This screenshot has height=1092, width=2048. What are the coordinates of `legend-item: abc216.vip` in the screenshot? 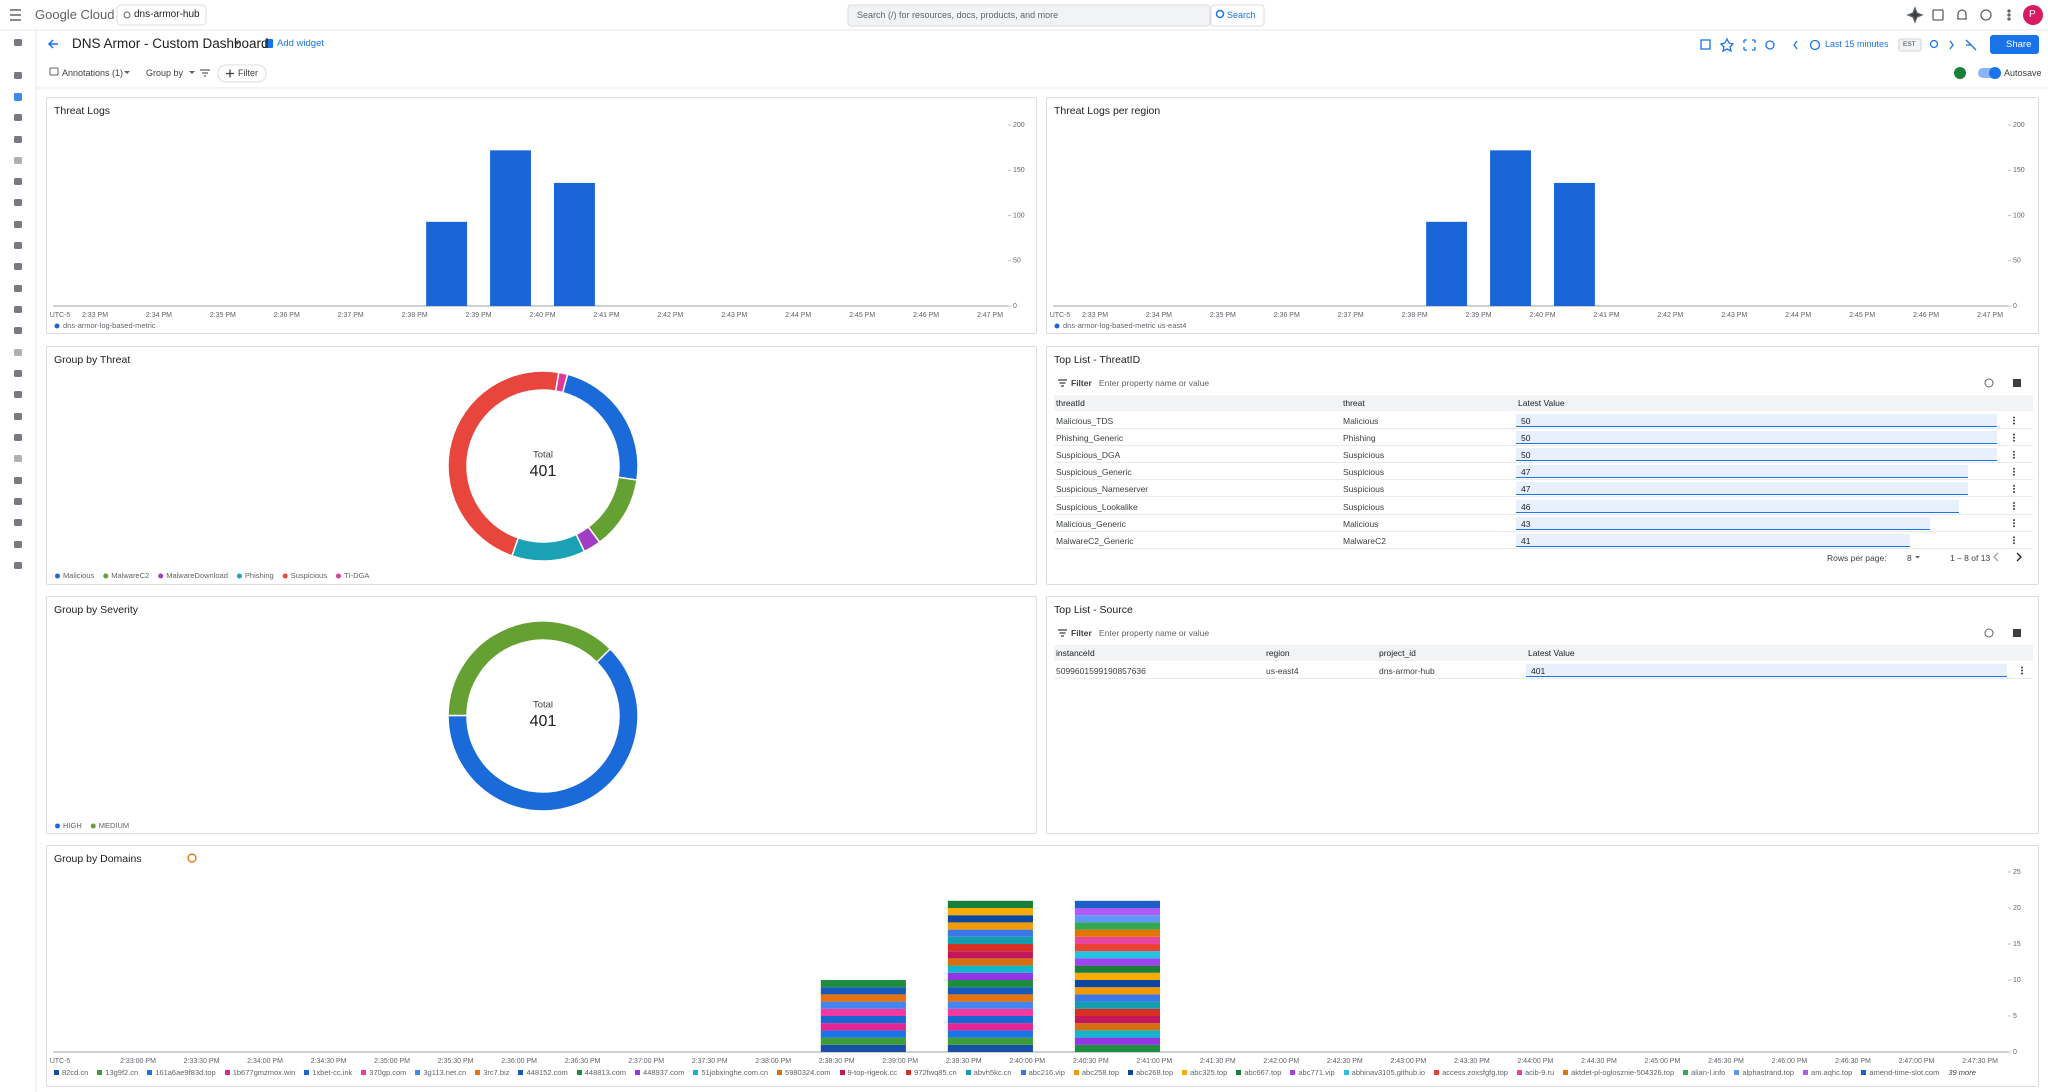 It's located at (1042, 1072).